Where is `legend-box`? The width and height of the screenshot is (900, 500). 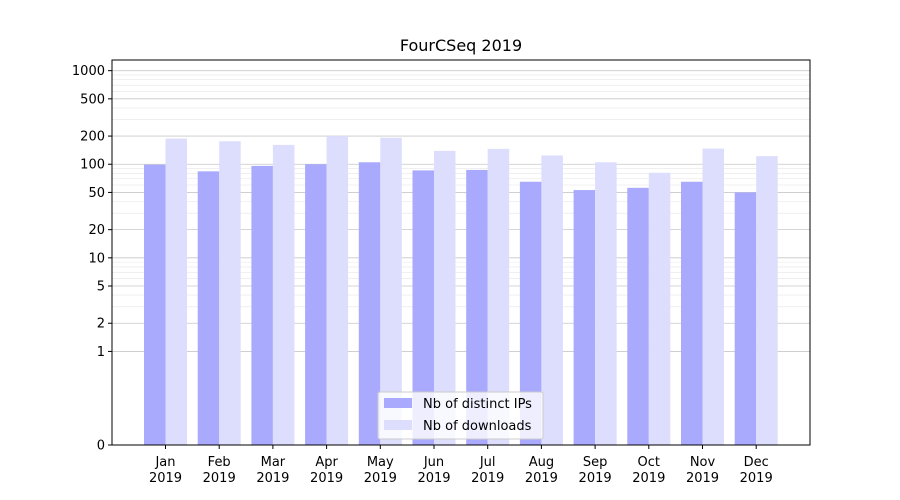 legend-box is located at coordinates (460, 415).